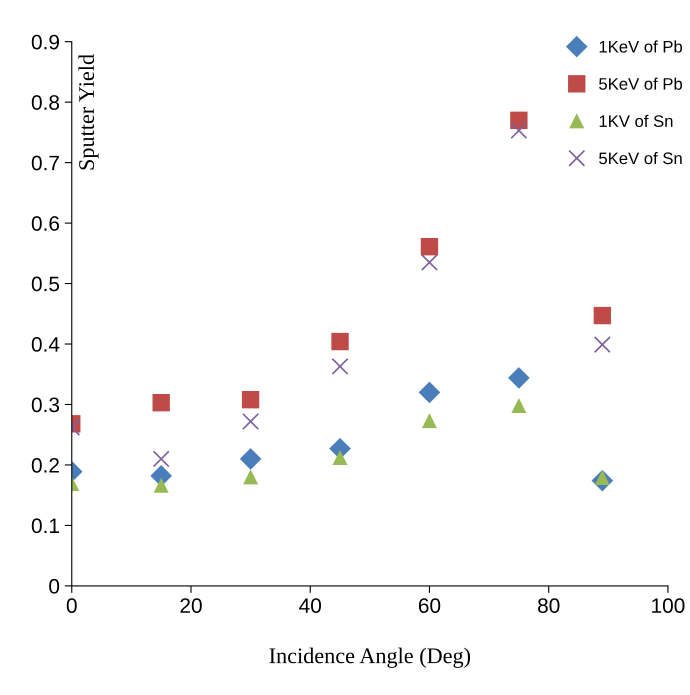 The height and width of the screenshot is (695, 690). What do you see at coordinates (88, 112) in the screenshot?
I see `y-axis-title: Sputter Yield` at bounding box center [88, 112].